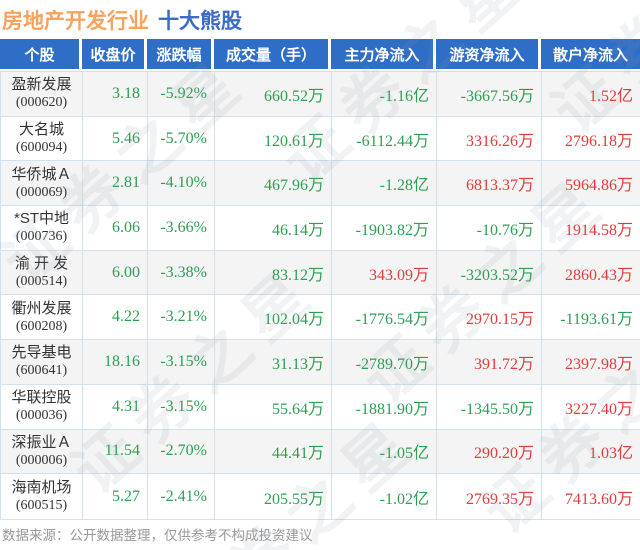 This screenshot has width=640, height=550. I want to click on header-cell: 涨跌幅, so click(180, 54).